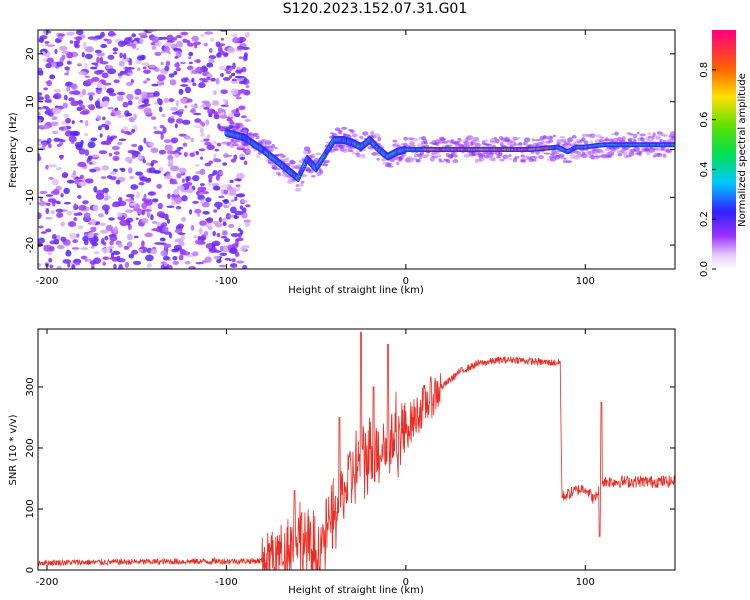  I want to click on snr-x-tick-label: 100, so click(585, 582).